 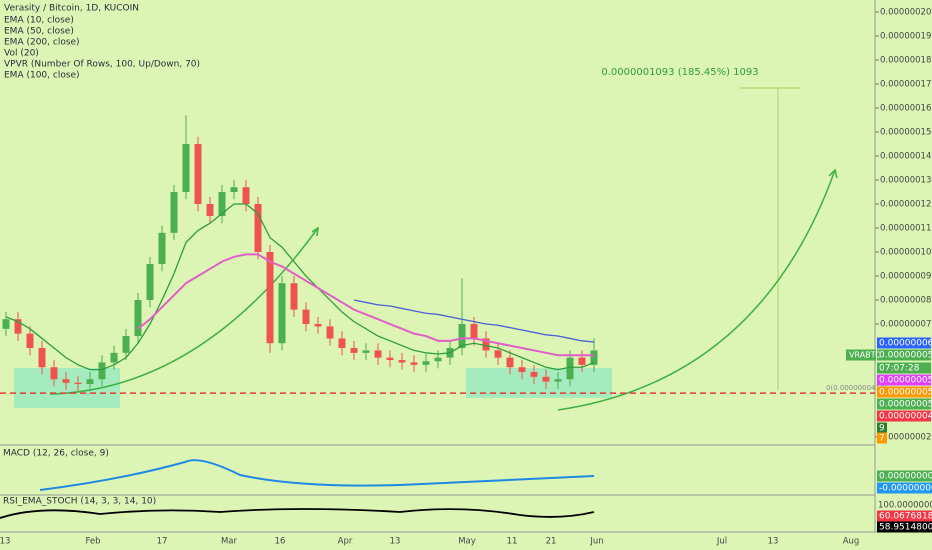 What do you see at coordinates (42, 43) in the screenshot?
I see `indicator-label: EMA (200, close)` at bounding box center [42, 43].